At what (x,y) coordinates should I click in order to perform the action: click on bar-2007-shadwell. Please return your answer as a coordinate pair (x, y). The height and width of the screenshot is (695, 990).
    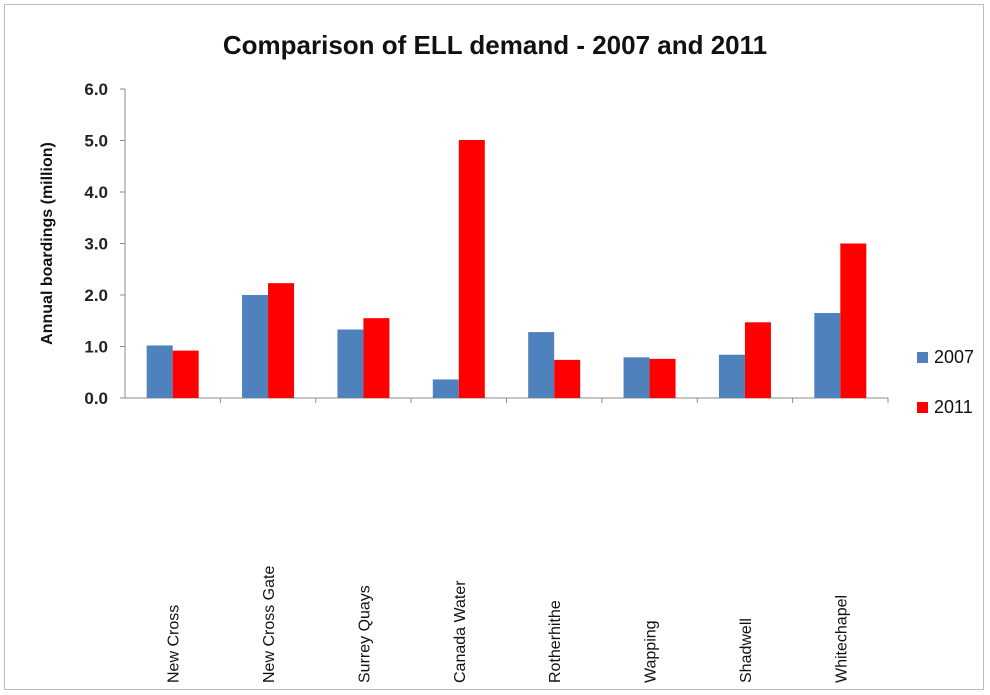
    Looking at the image, I should click on (731, 376).